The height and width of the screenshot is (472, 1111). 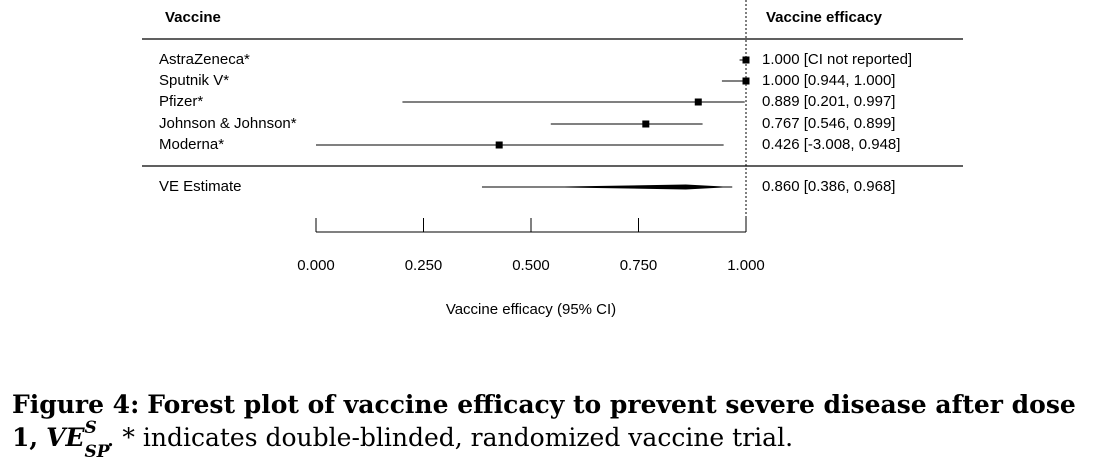 I want to click on study-3-name: Johnson & Johnson*, so click(x=228, y=123).